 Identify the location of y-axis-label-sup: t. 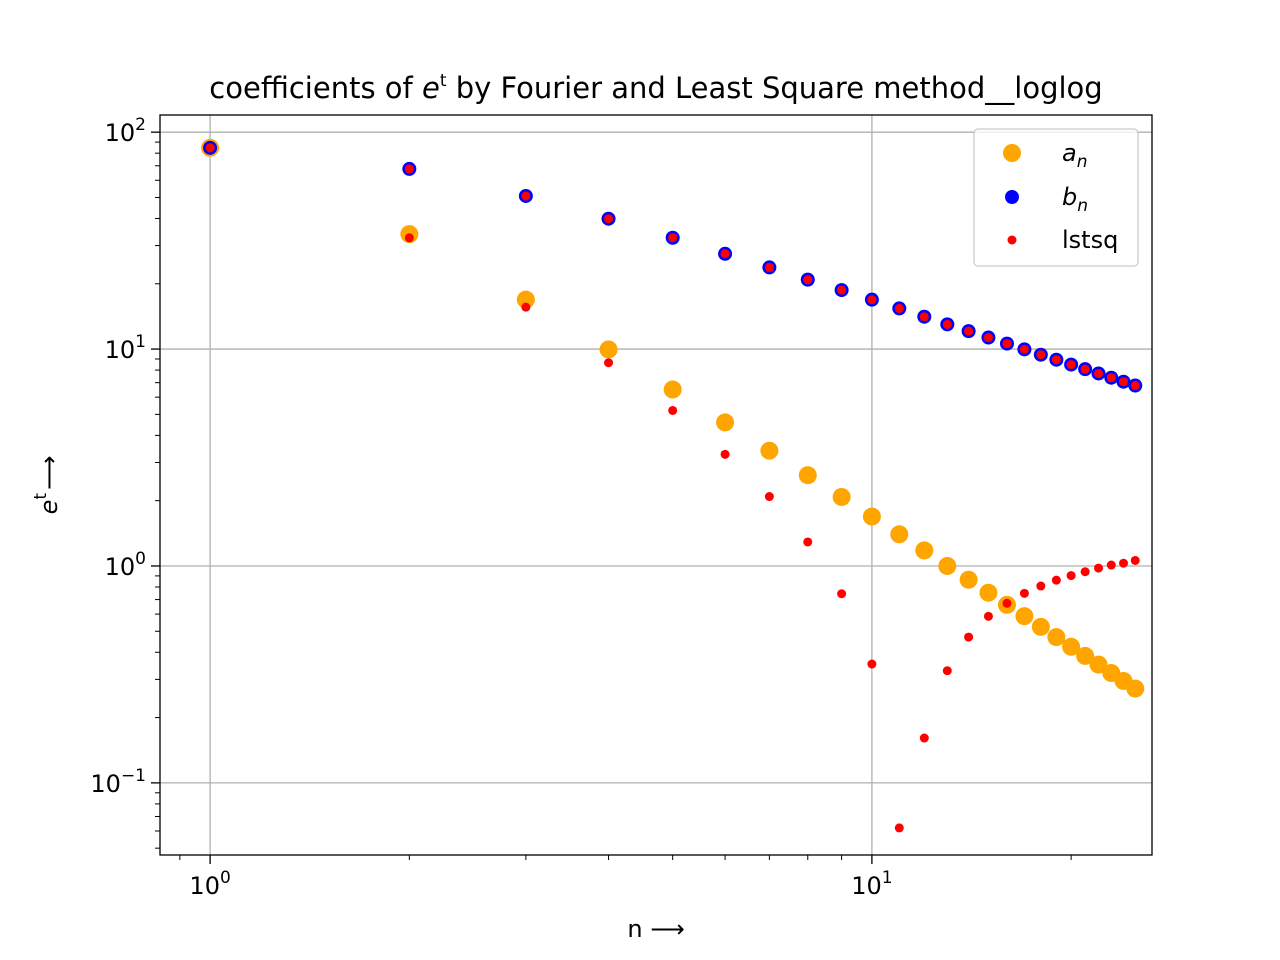
(41, 496).